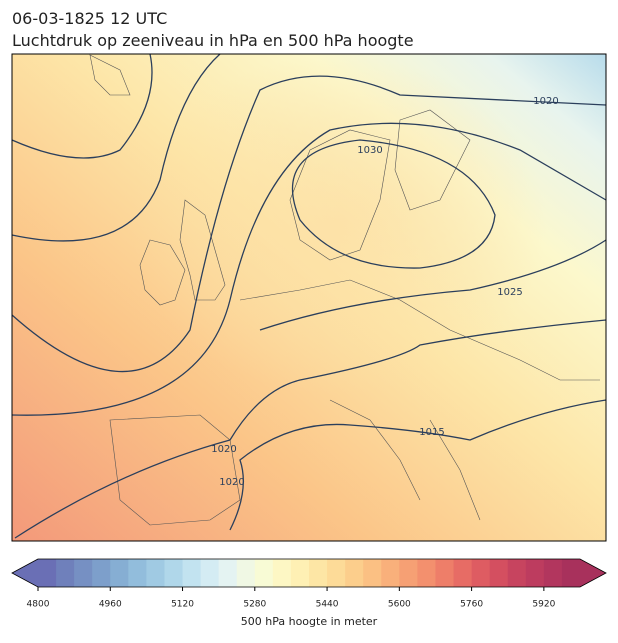  I want to click on isobar-label: 1025, so click(509, 292).